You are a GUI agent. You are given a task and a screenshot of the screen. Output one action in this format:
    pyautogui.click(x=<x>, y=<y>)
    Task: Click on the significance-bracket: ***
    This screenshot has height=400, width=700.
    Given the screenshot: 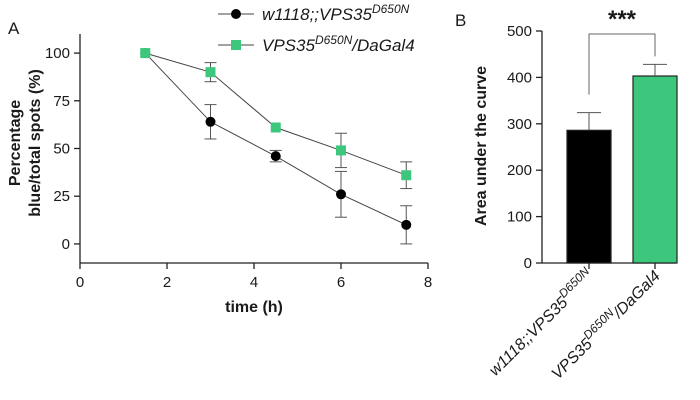 What is the action you would take?
    pyautogui.click(x=622, y=50)
    